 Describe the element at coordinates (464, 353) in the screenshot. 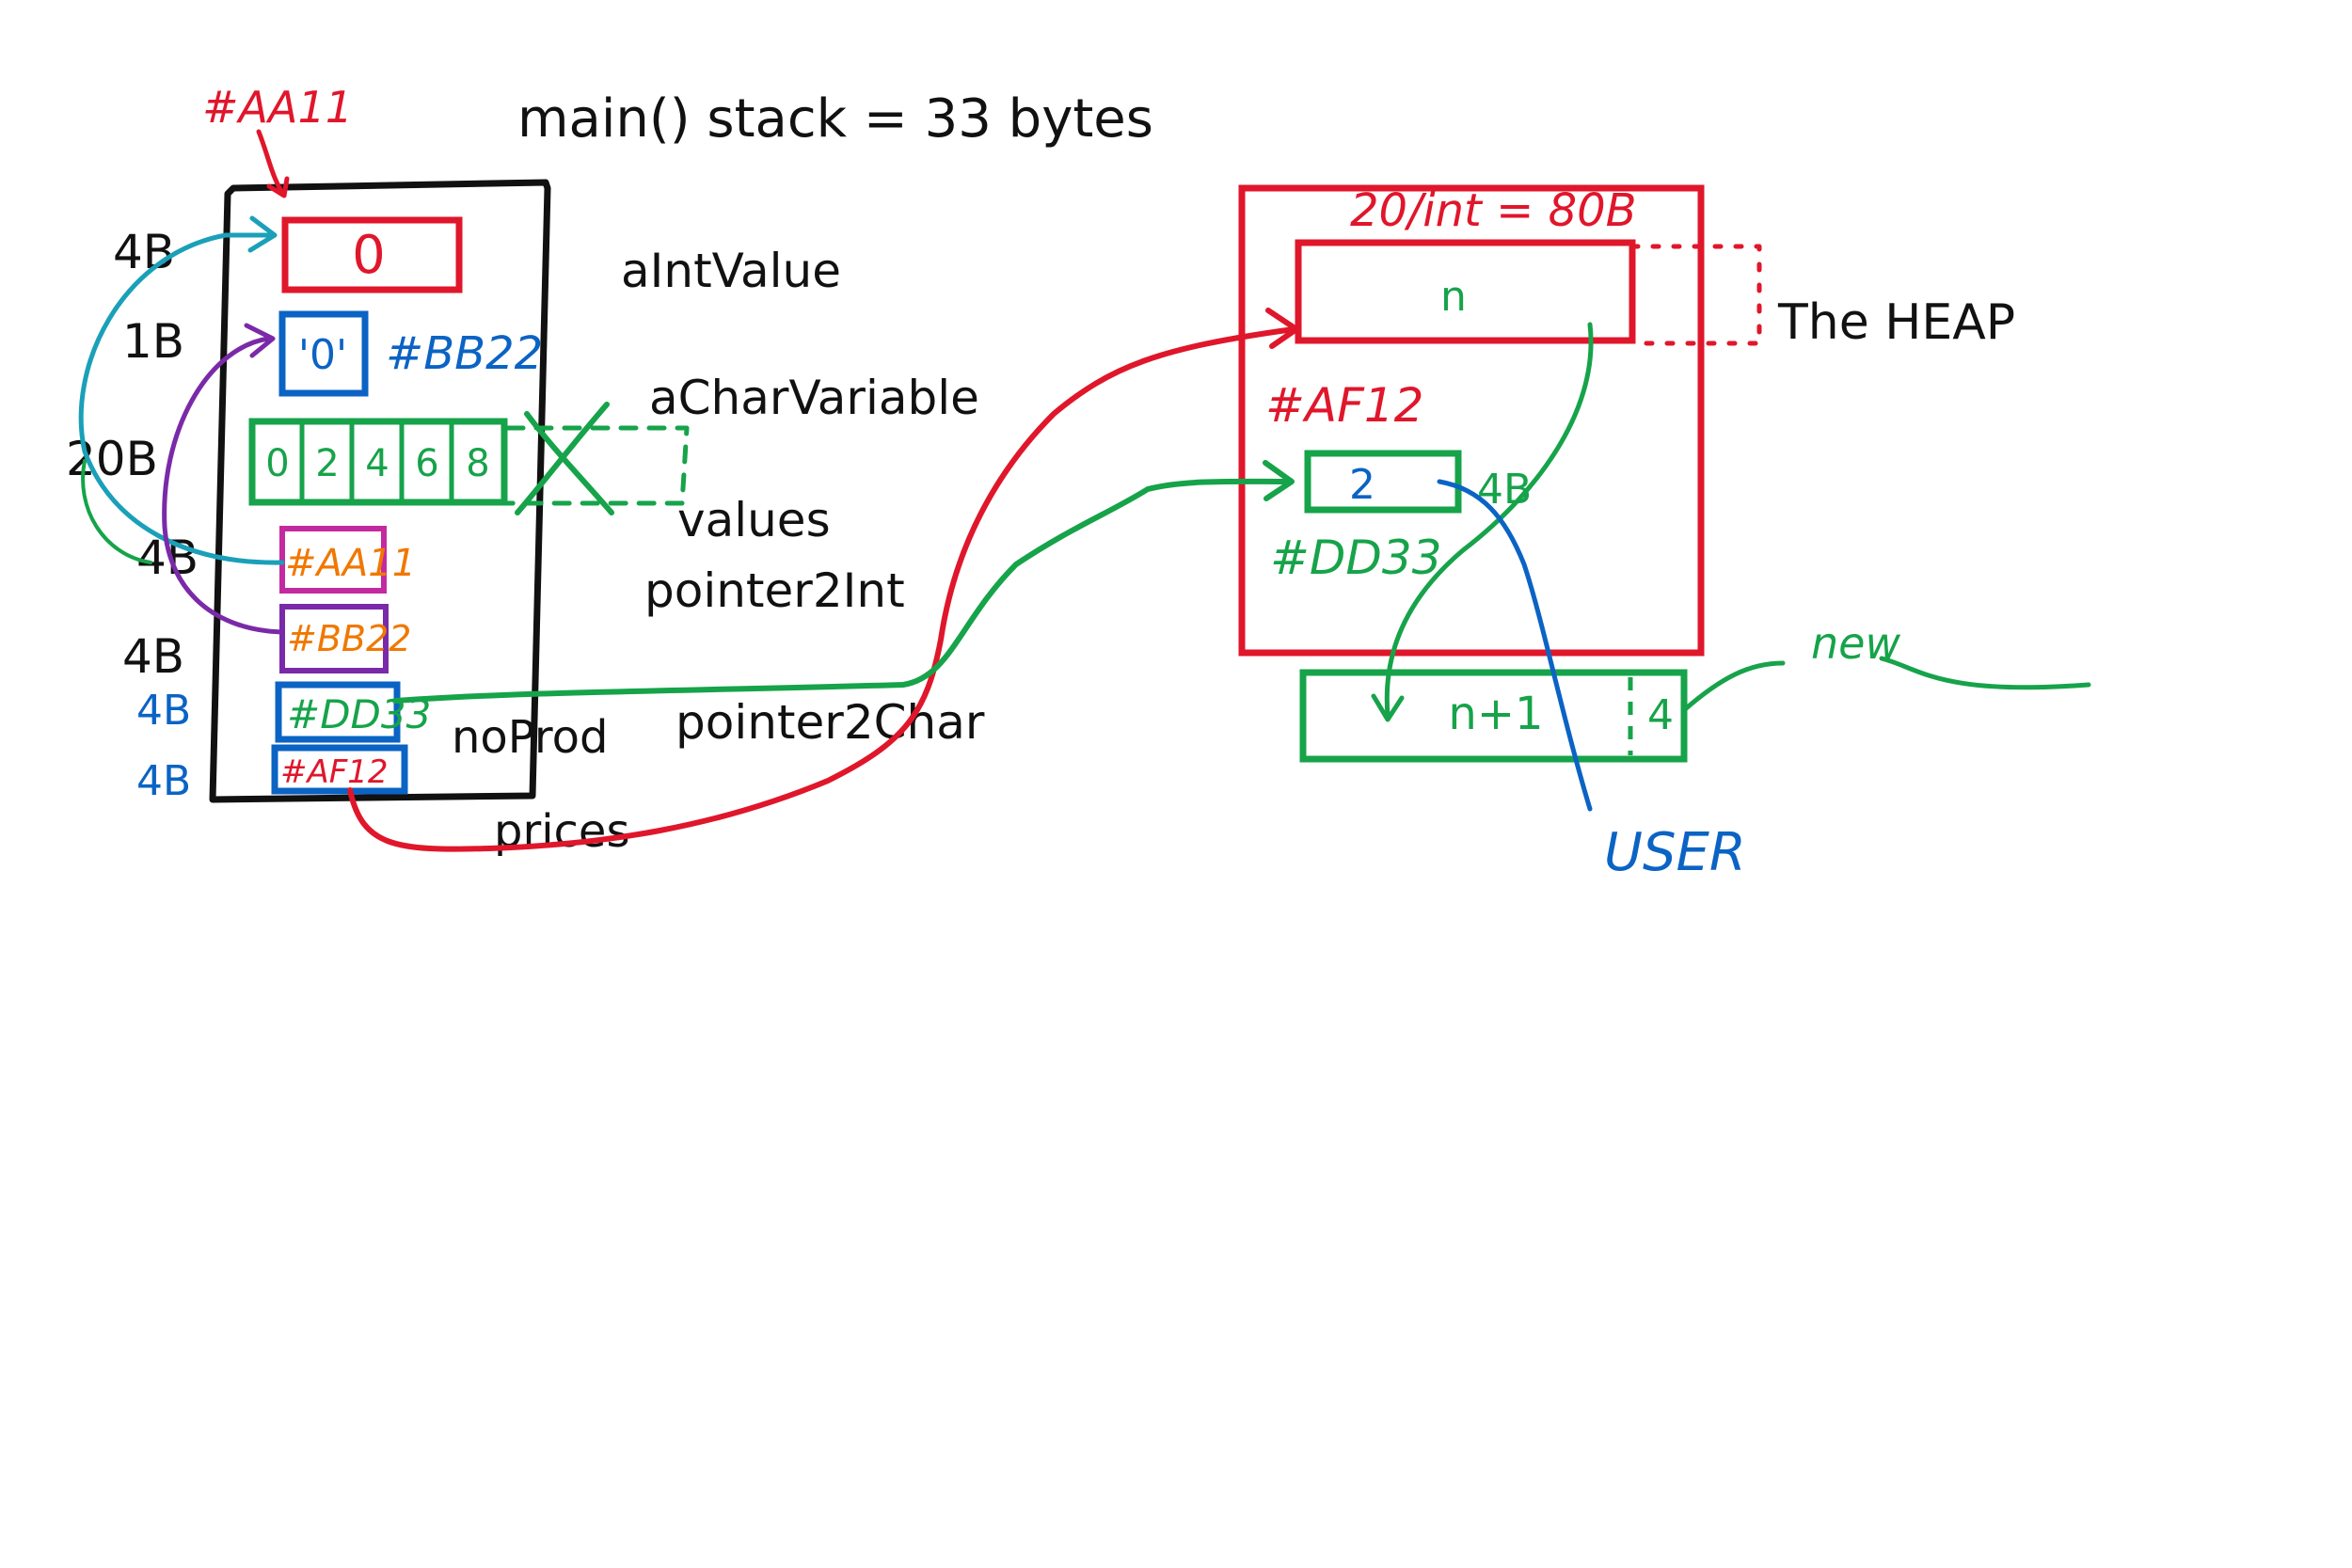

I see `acharvariable-address: #BB22` at that location.